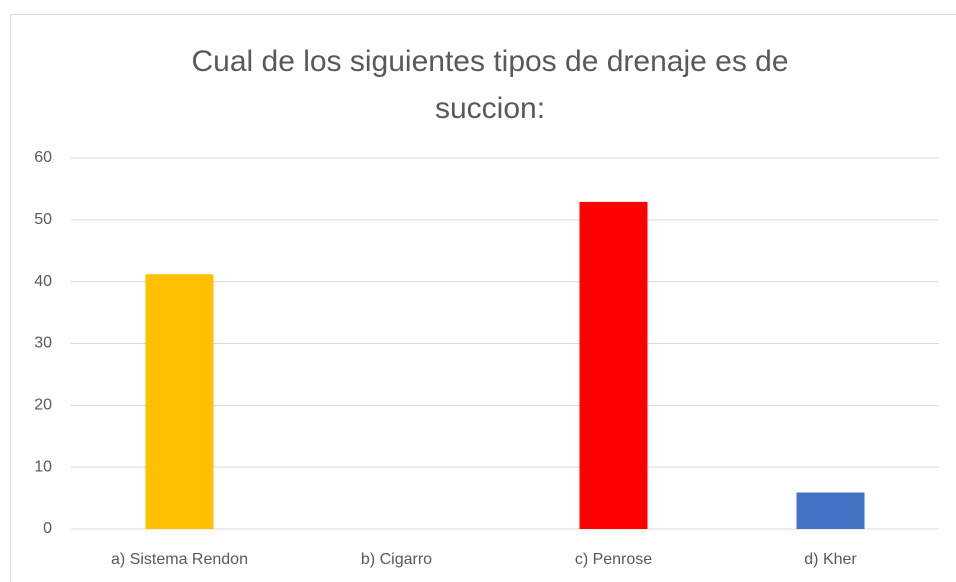 This screenshot has height=582, width=956. What do you see at coordinates (43, 343) in the screenshot?
I see `y-tick-label: 30` at bounding box center [43, 343].